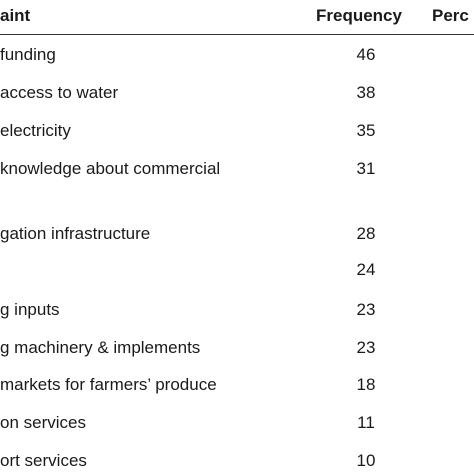 The image size is (474, 474). Describe the element at coordinates (366, 384) in the screenshot. I see `frequency-cell: 18` at that location.